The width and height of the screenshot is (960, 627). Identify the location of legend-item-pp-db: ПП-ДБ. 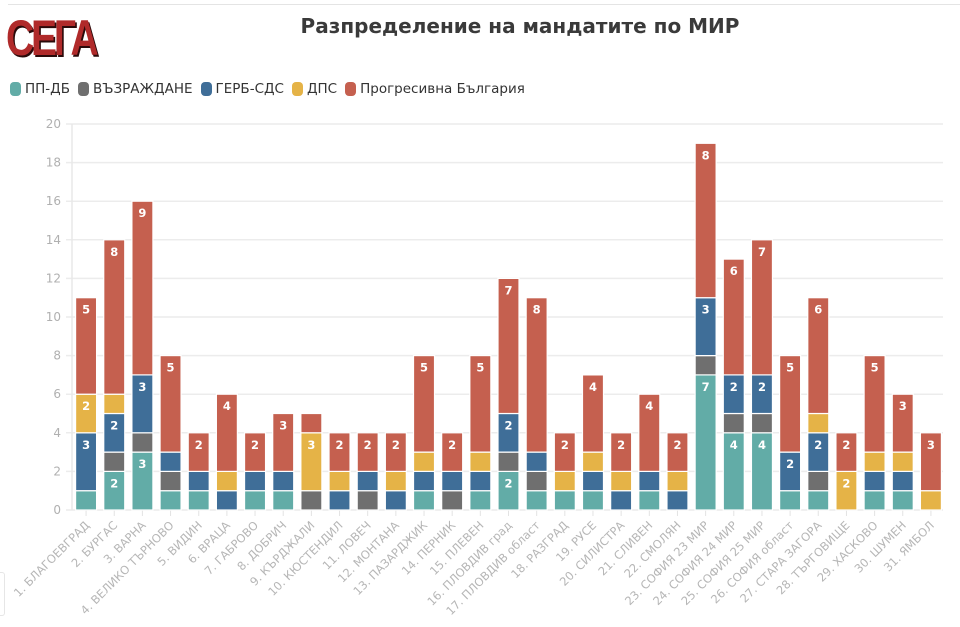
(40, 89).